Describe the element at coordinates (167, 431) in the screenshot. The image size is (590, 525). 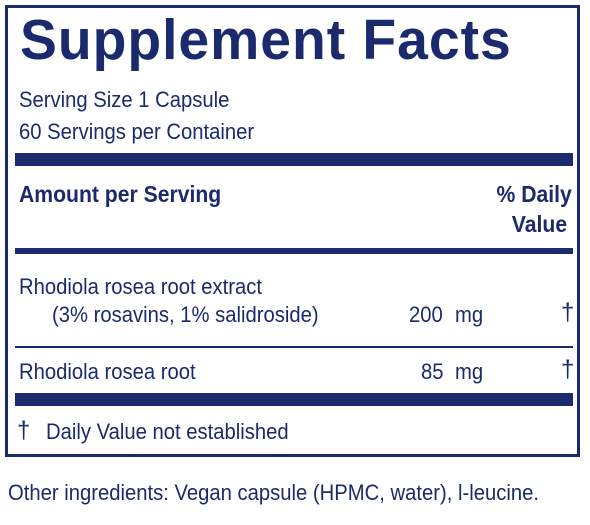
I see `footnote-text: Daily Value not established` at that location.